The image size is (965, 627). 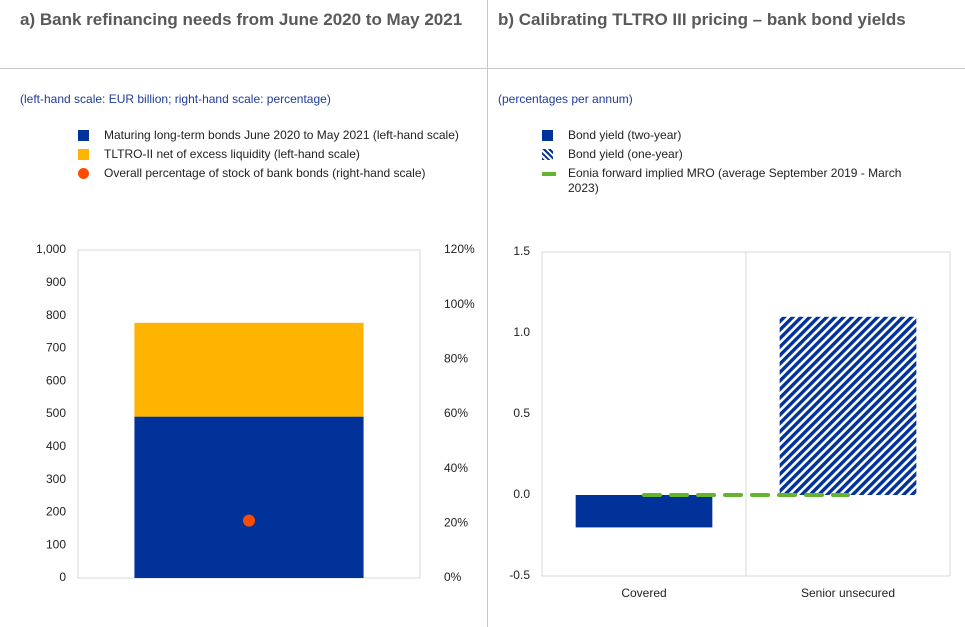 What do you see at coordinates (456, 468) in the screenshot?
I see `y2-tick-label: 40%` at bounding box center [456, 468].